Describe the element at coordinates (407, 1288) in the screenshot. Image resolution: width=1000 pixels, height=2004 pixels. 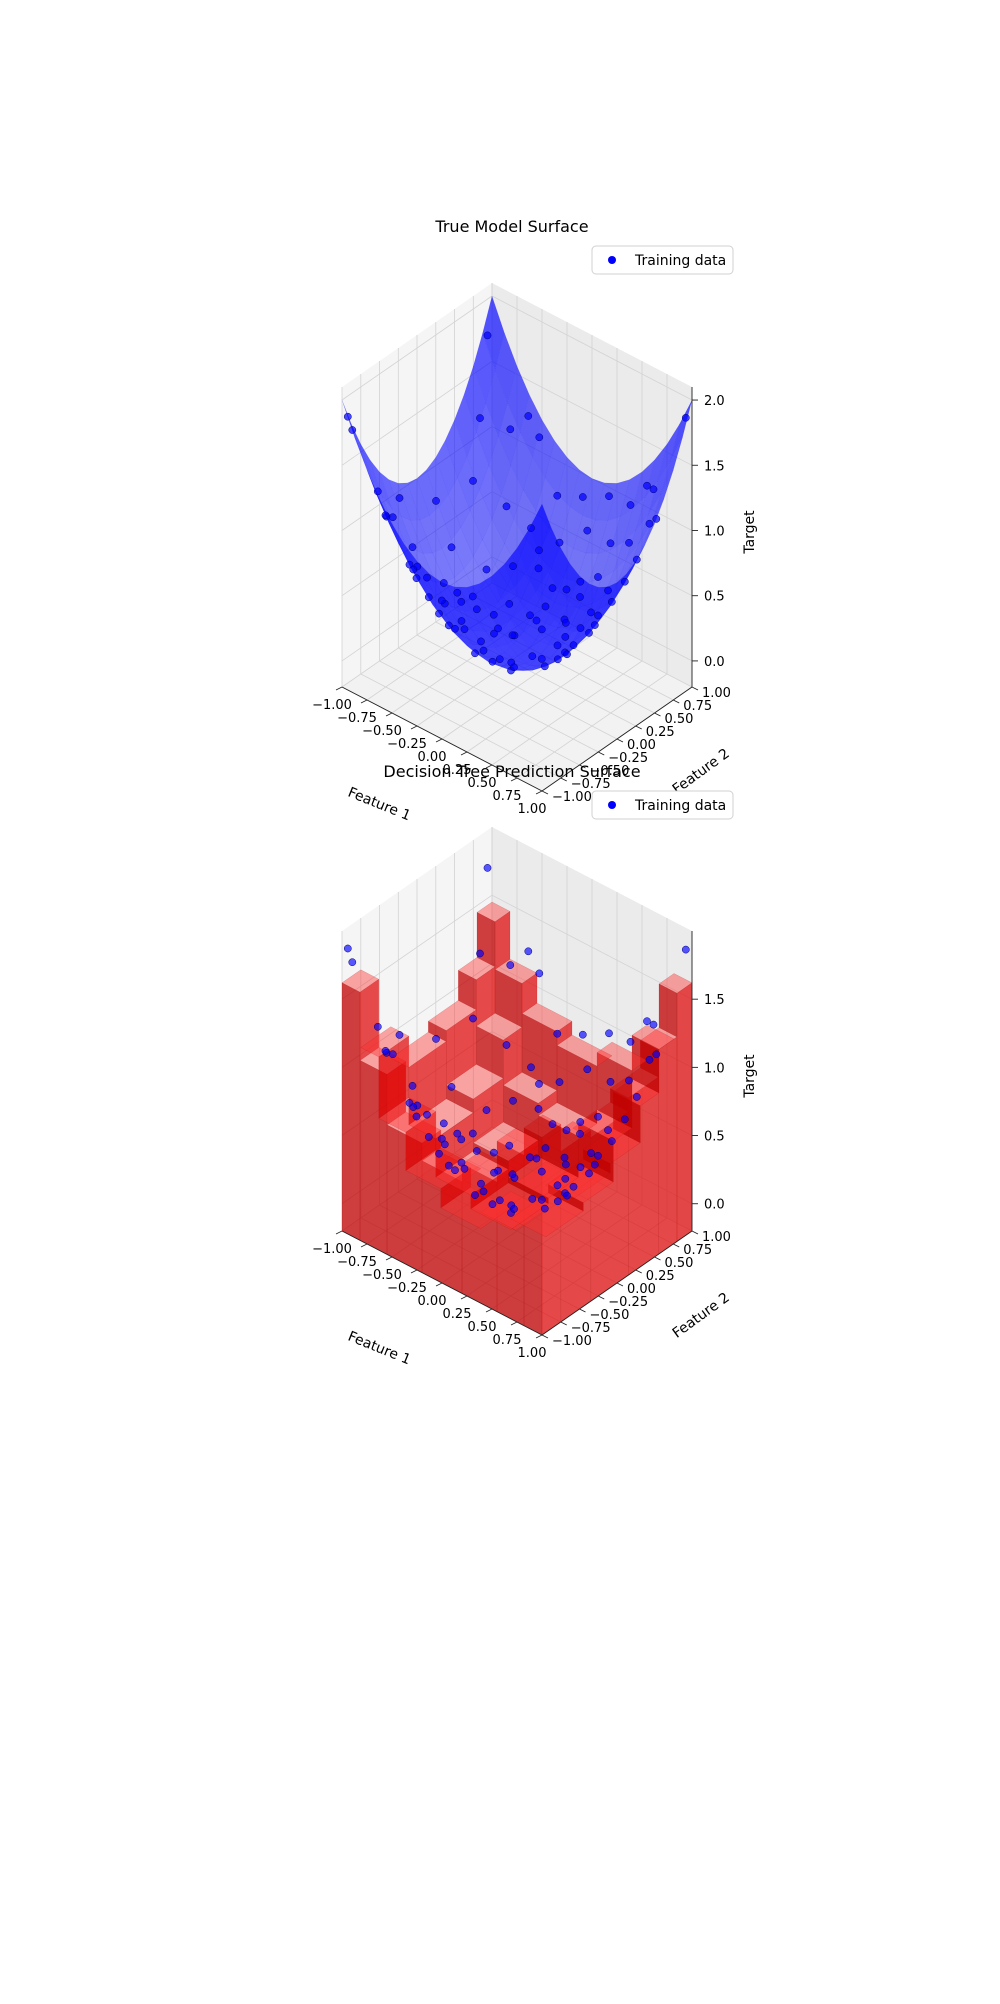
I see `x-tick-label: −0.25` at that location.